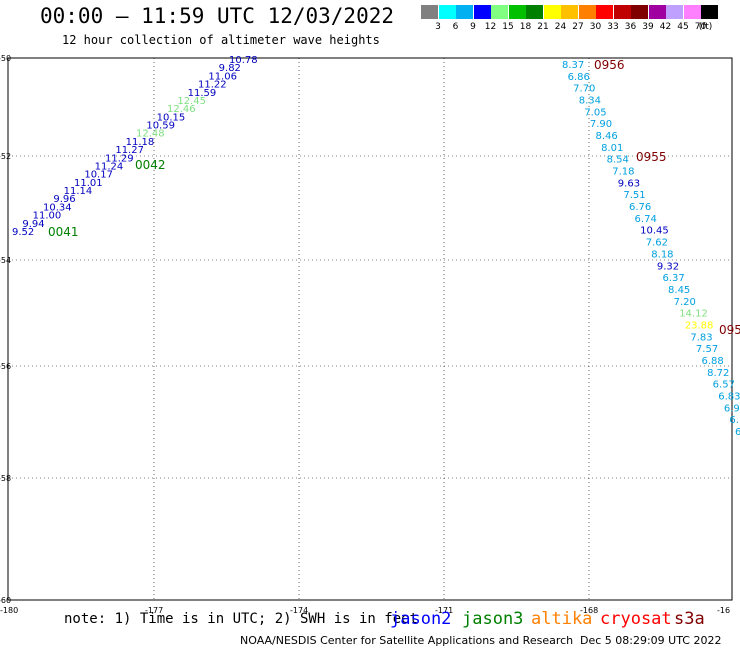  Describe the element at coordinates (243, 60) in the screenshot. I see `swh-value: 10.78` at that location.